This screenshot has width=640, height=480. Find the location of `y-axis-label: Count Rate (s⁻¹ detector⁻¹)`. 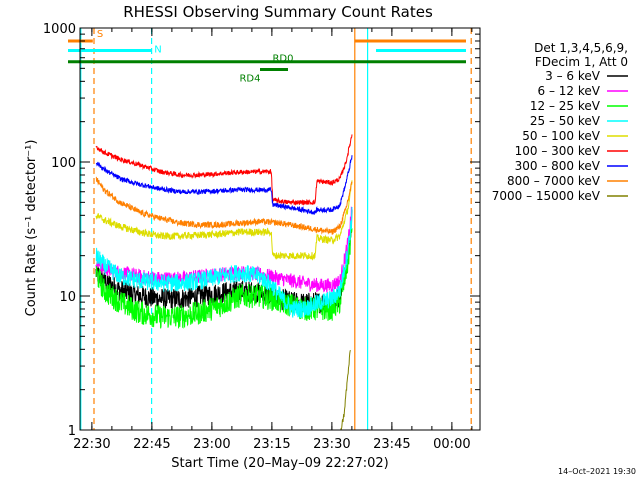

y-axis-label: Count Rate (s⁻¹ detector⁻¹) is located at coordinates (31, 228).